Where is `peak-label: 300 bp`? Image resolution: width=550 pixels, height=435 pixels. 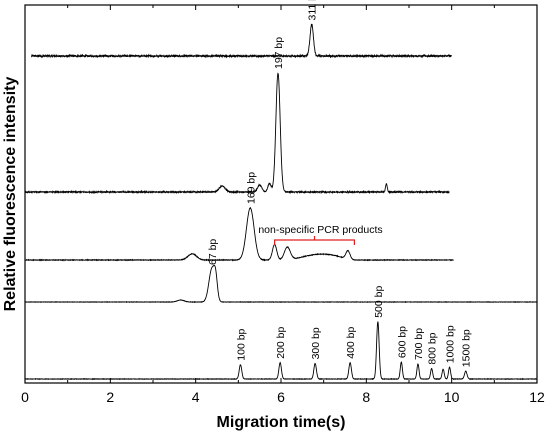 peak-label: 300 bp is located at coordinates (316, 343).